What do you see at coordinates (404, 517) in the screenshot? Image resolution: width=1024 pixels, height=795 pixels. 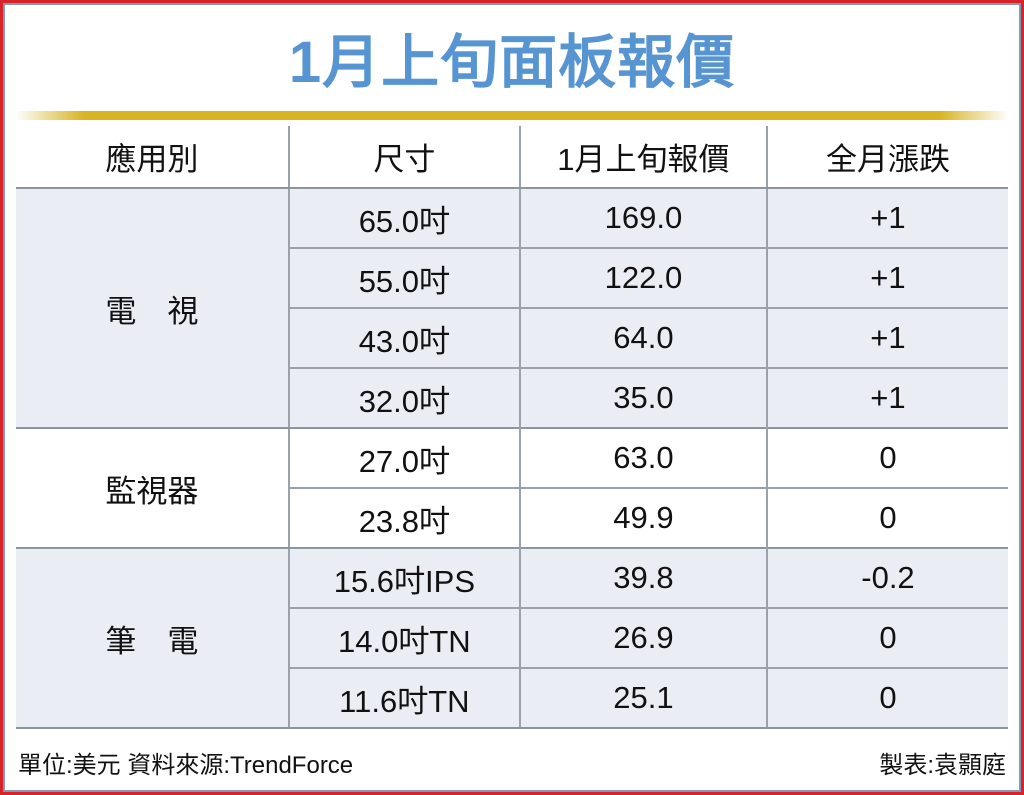 I see `size-cell: 23.8吋` at bounding box center [404, 517].